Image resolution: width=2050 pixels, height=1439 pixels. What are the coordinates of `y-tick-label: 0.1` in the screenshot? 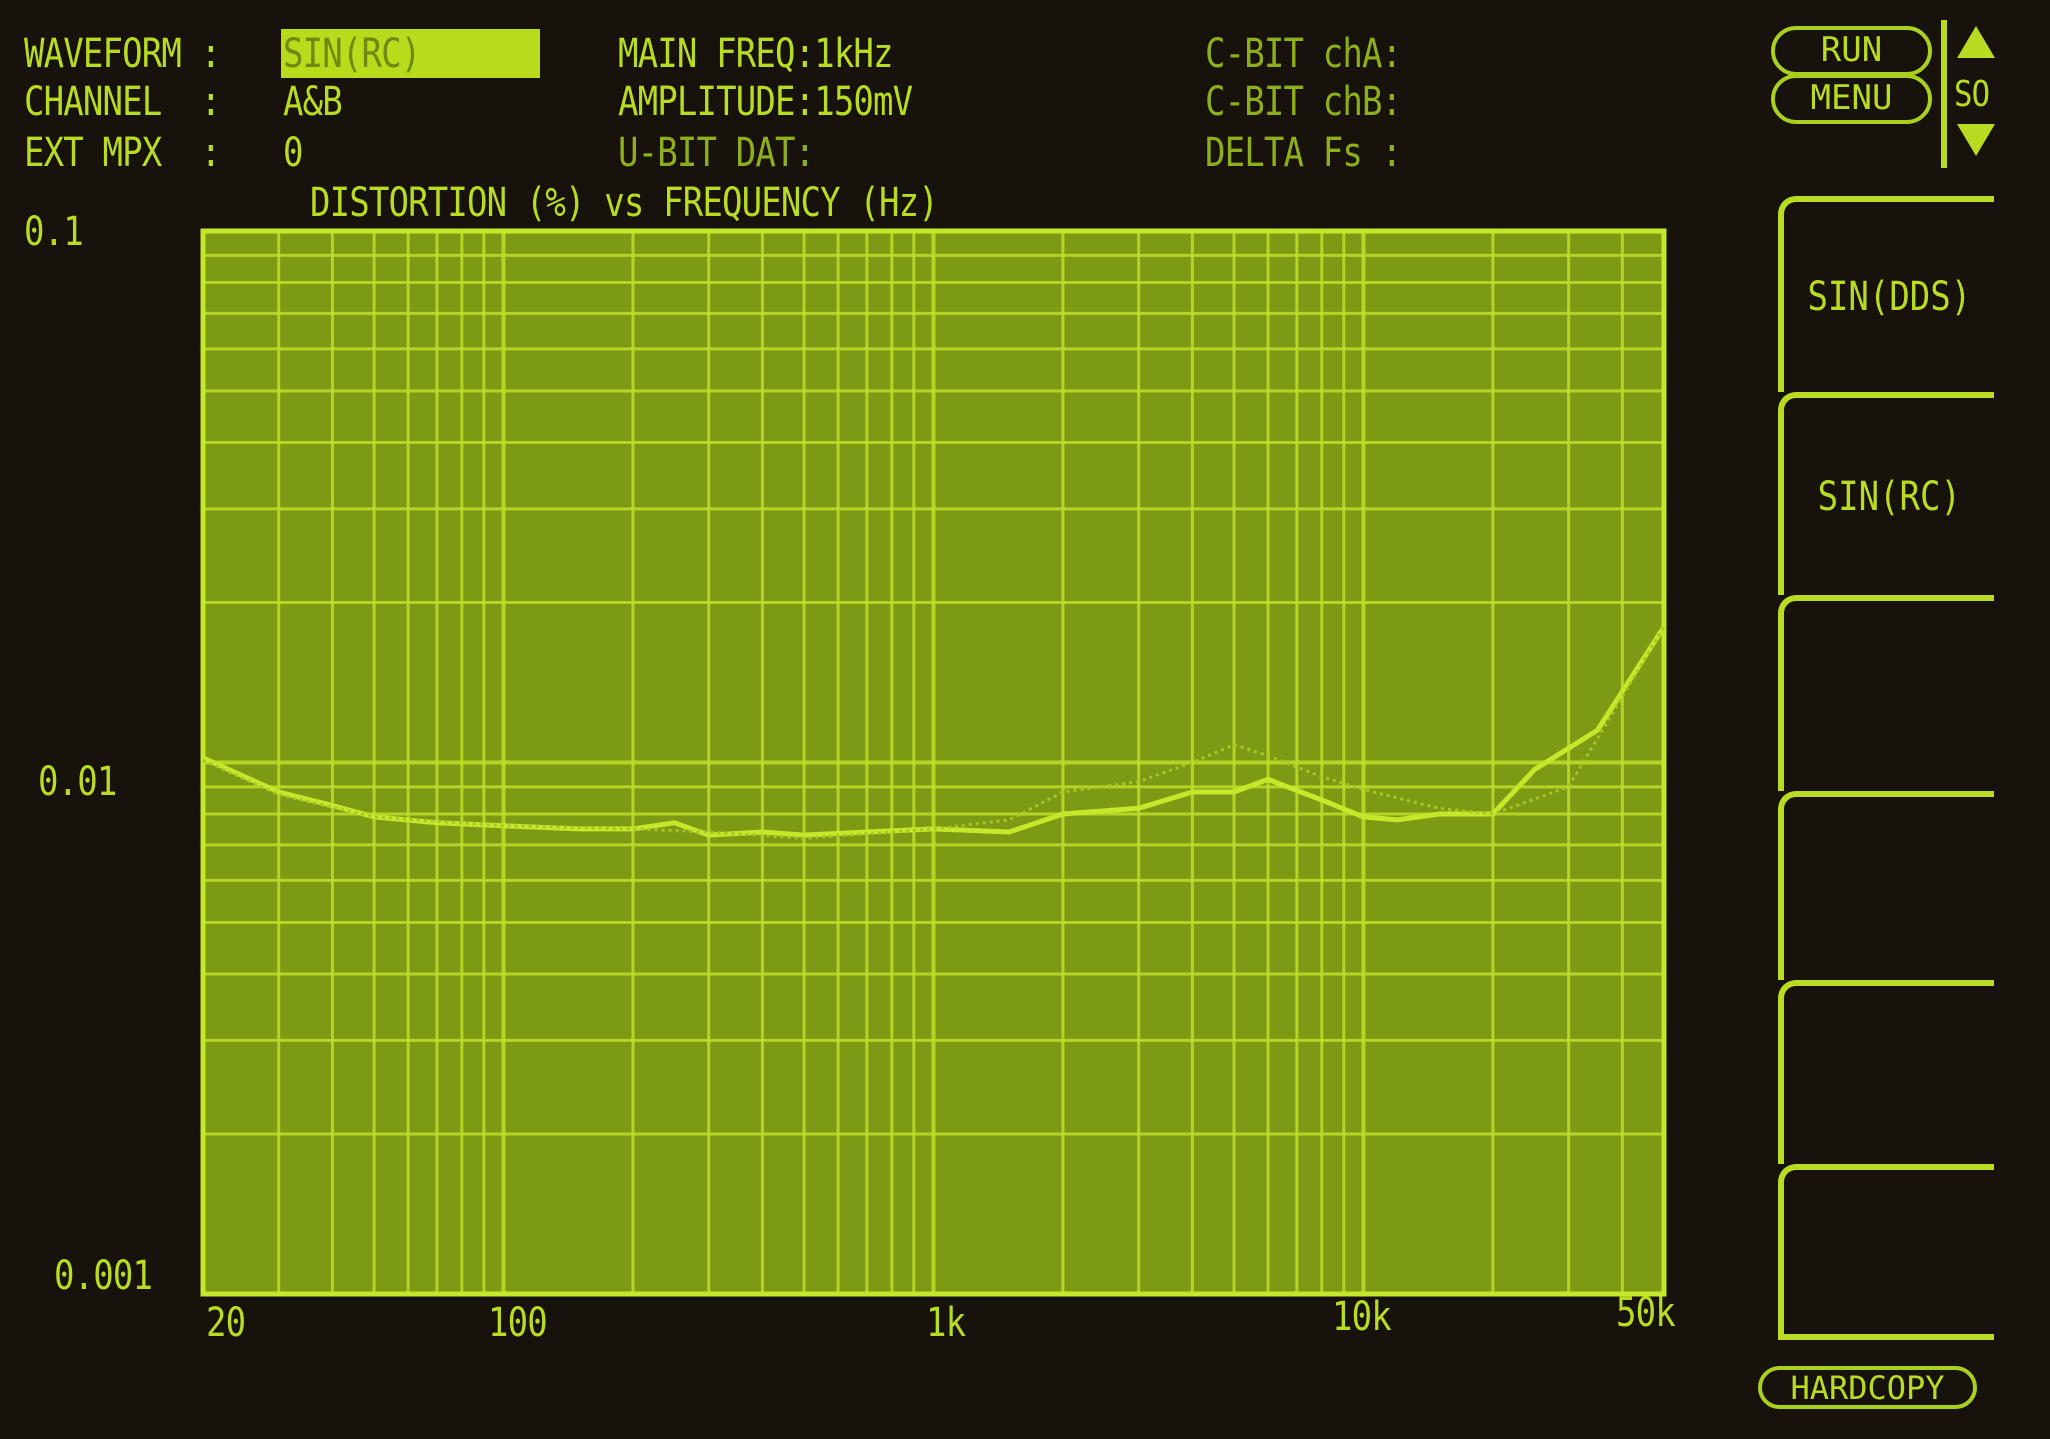 It's located at (54, 232).